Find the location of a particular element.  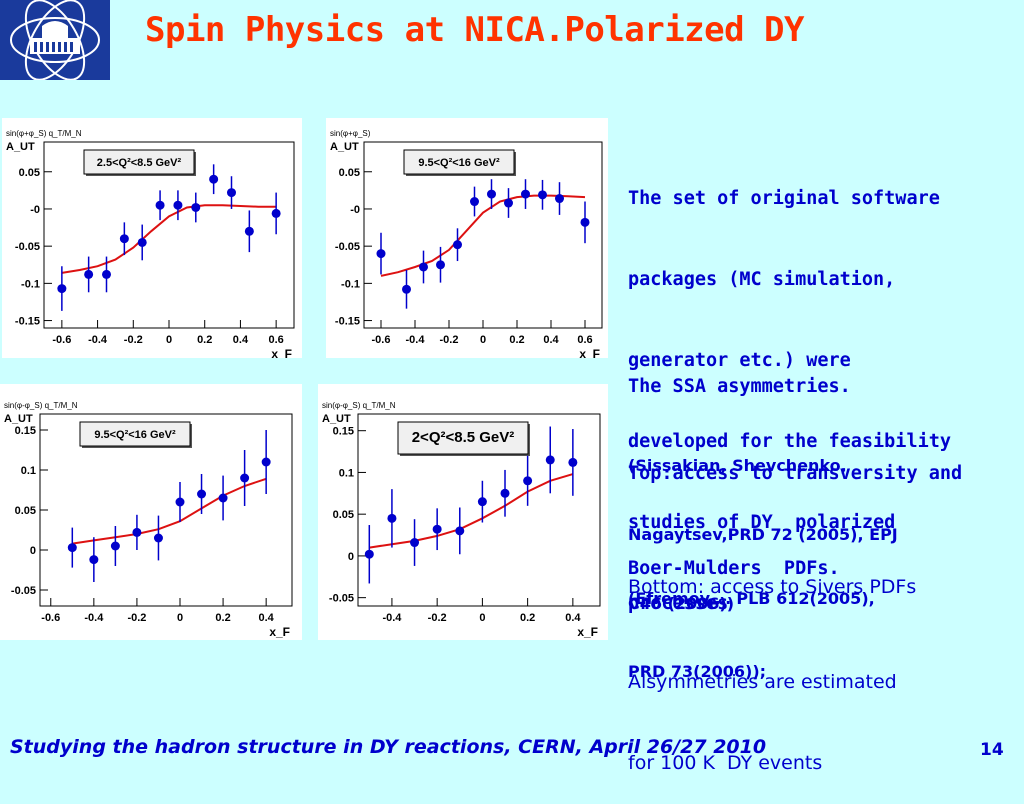

jinr-logo-icon is located at coordinates (55, 40).